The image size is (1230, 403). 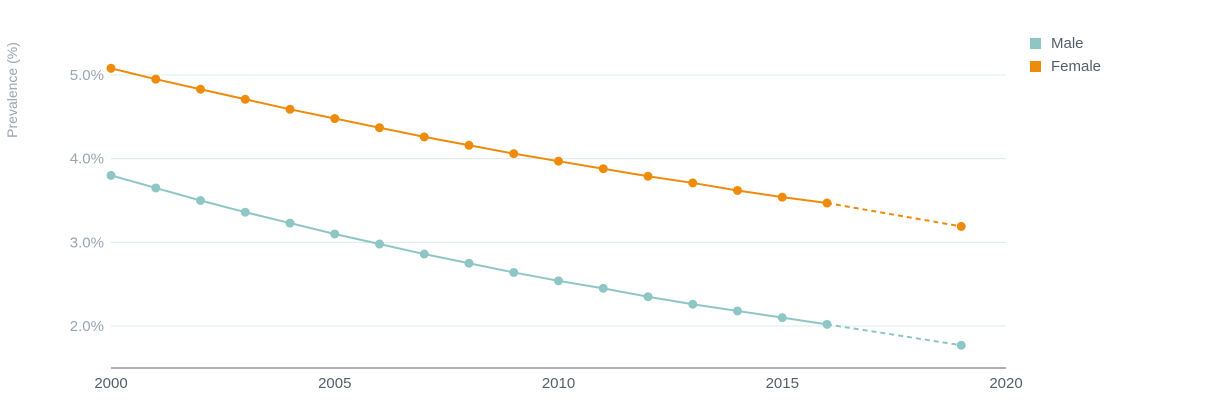 What do you see at coordinates (782, 383) in the screenshot?
I see `x-tick-label: 2015` at bounding box center [782, 383].